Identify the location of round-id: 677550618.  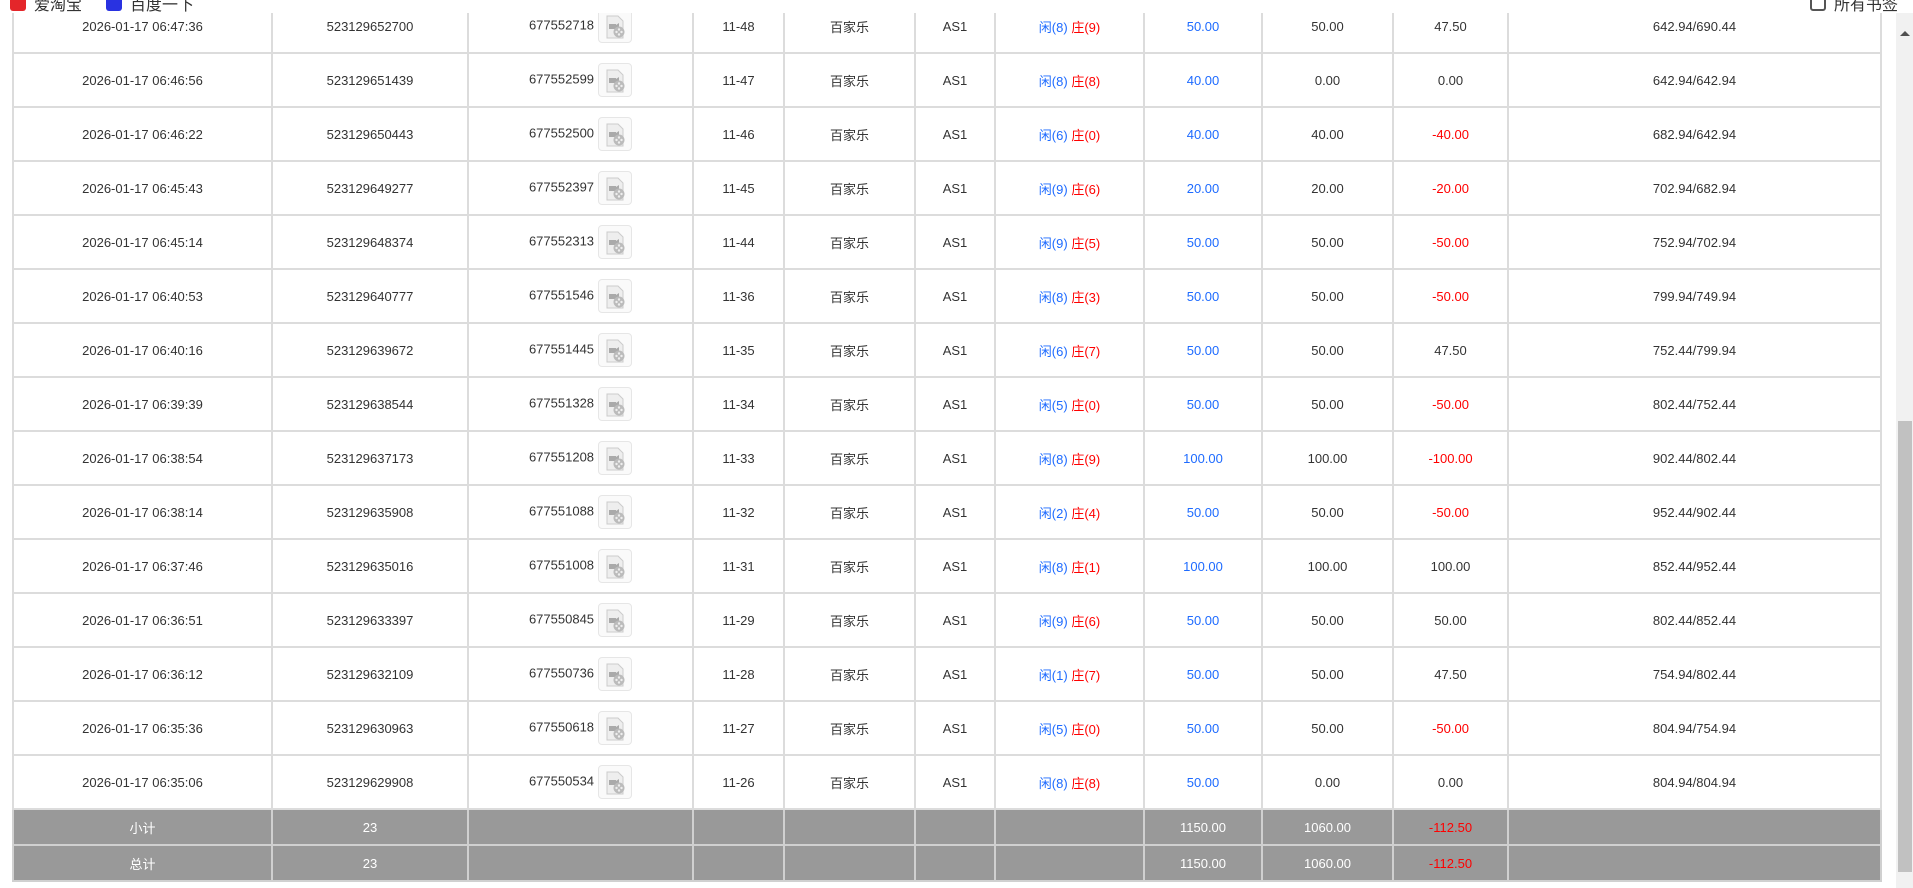
(561, 727).